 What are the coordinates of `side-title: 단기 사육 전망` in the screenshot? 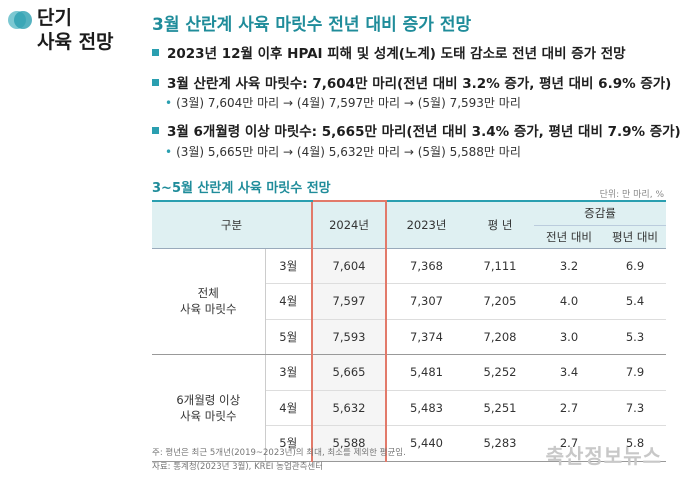 It's located at (75, 30).